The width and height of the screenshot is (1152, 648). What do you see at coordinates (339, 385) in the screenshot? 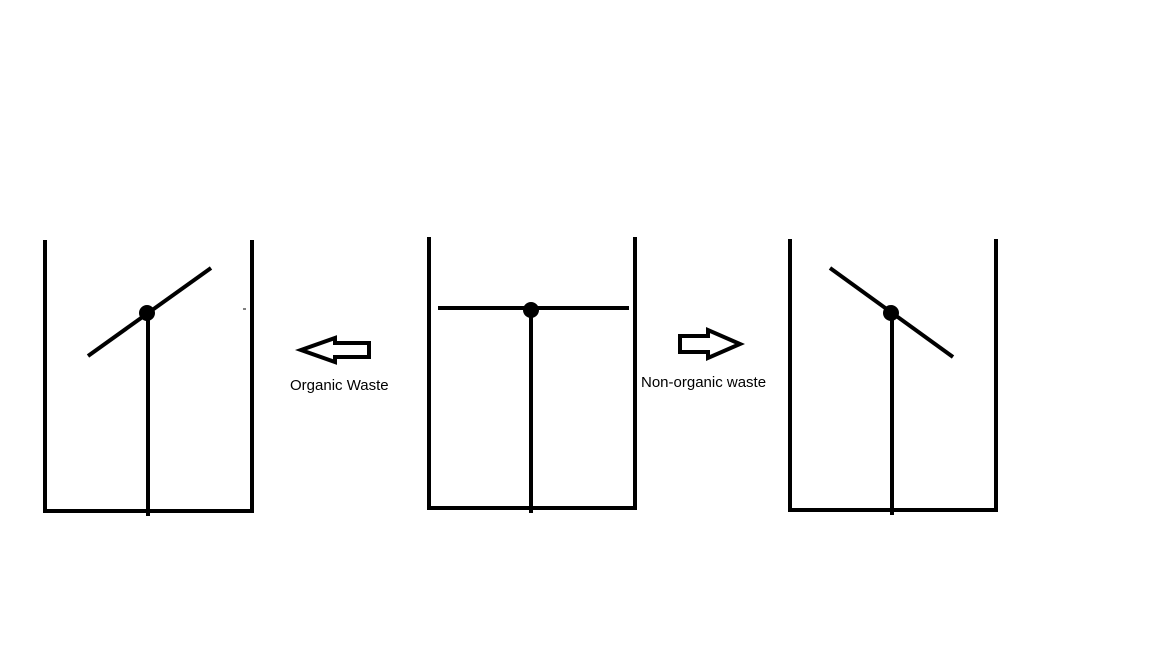
I see `organic-waste-label: Organic Waste` at bounding box center [339, 385].